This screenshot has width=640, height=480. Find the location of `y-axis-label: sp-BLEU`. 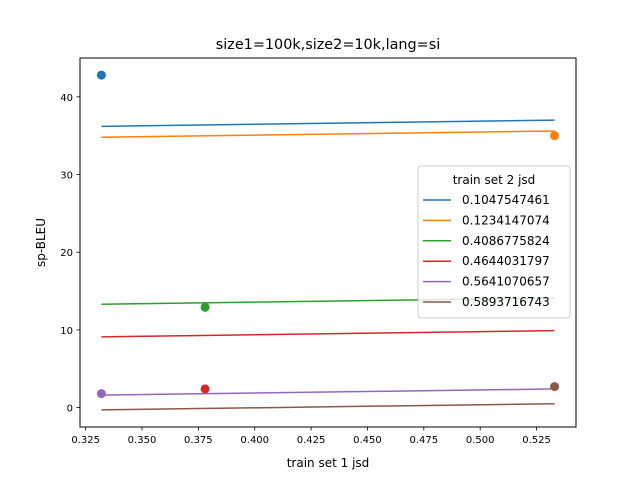

y-axis-label: sp-BLEU is located at coordinates (41, 242).